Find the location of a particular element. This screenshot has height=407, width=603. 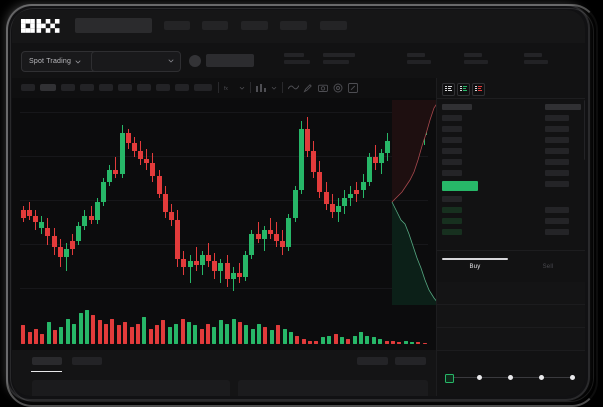

chart-settings-gear-icon is located at coordinates (337, 87).